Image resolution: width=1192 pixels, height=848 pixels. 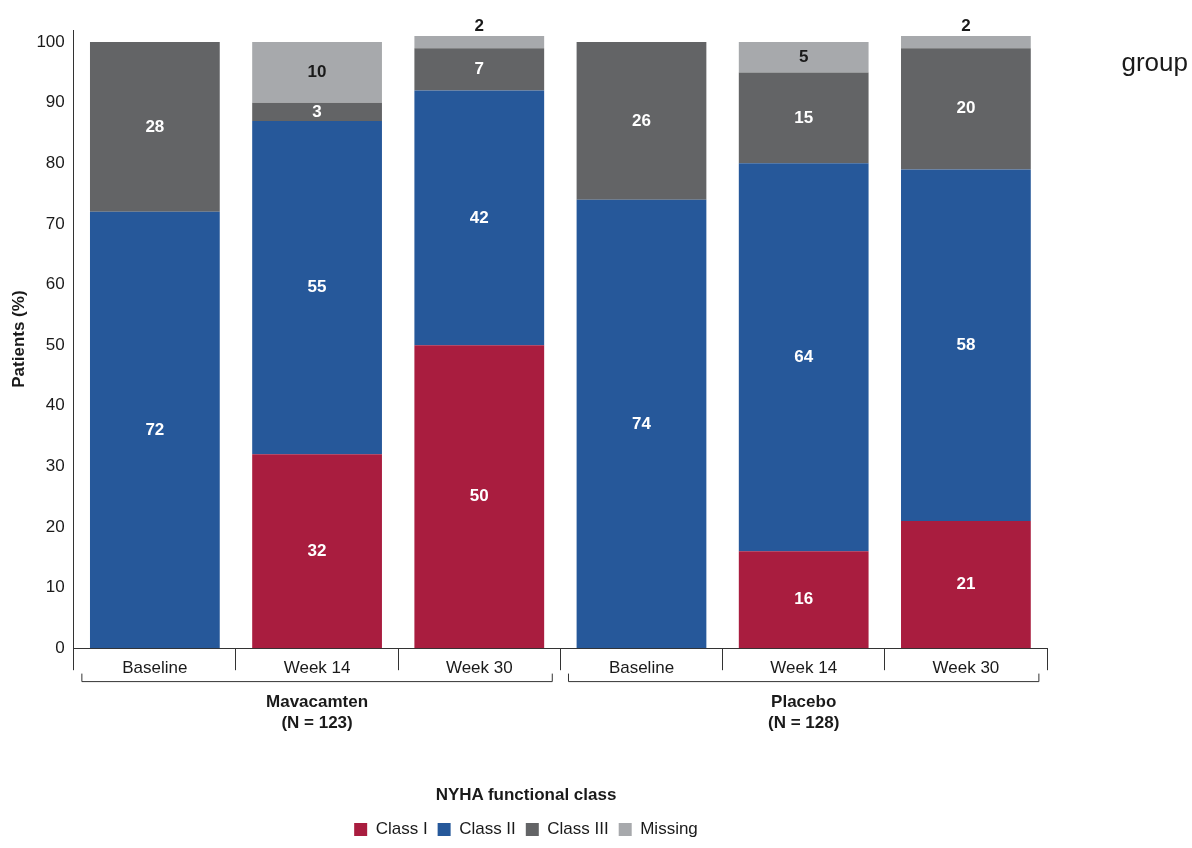 I want to click on y-tick-label: 10, so click(x=55, y=587).